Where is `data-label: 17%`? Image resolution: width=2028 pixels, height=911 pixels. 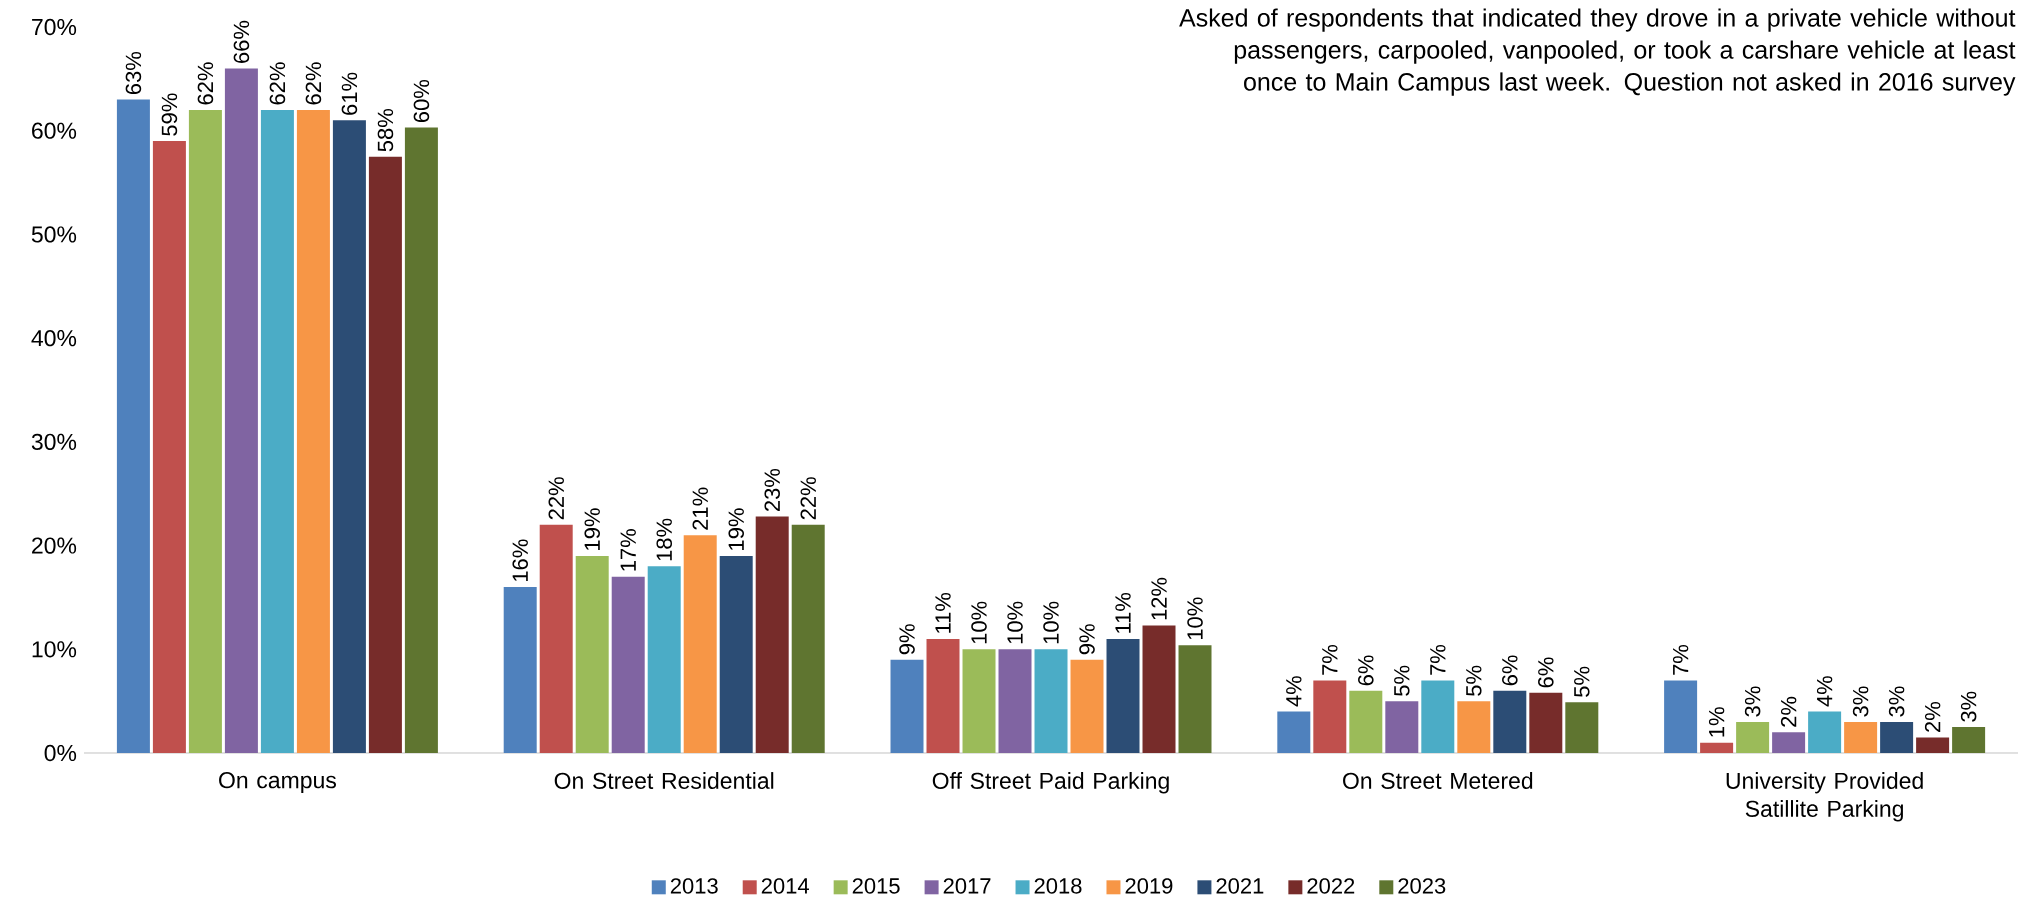
data-label: 17% is located at coordinates (628, 550).